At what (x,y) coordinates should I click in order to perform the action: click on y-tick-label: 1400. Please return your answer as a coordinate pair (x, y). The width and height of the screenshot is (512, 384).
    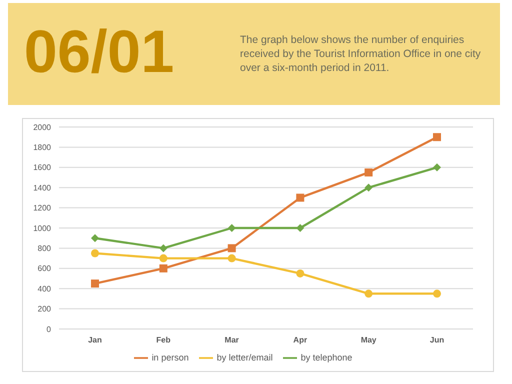
    Looking at the image, I should click on (42, 187).